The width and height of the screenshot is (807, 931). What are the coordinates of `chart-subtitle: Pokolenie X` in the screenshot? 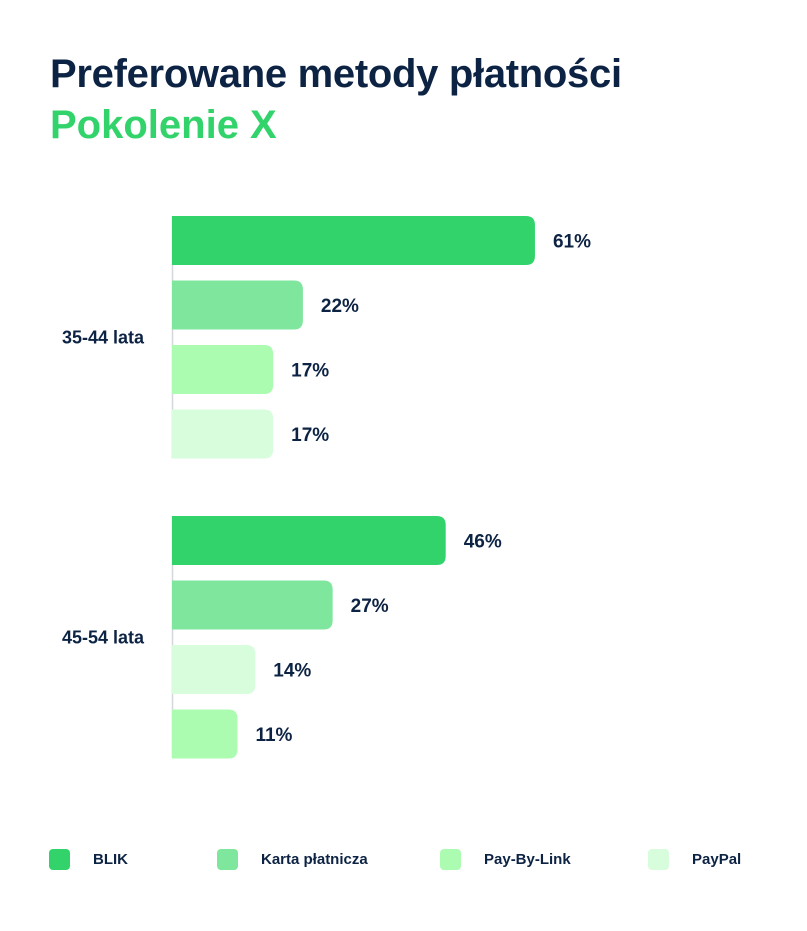 It's located at (163, 125).